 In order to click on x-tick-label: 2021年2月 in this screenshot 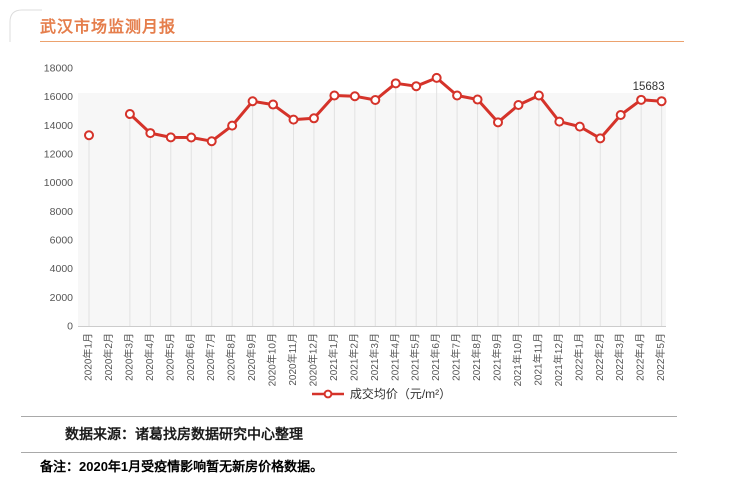, I will do `click(353, 357)`.